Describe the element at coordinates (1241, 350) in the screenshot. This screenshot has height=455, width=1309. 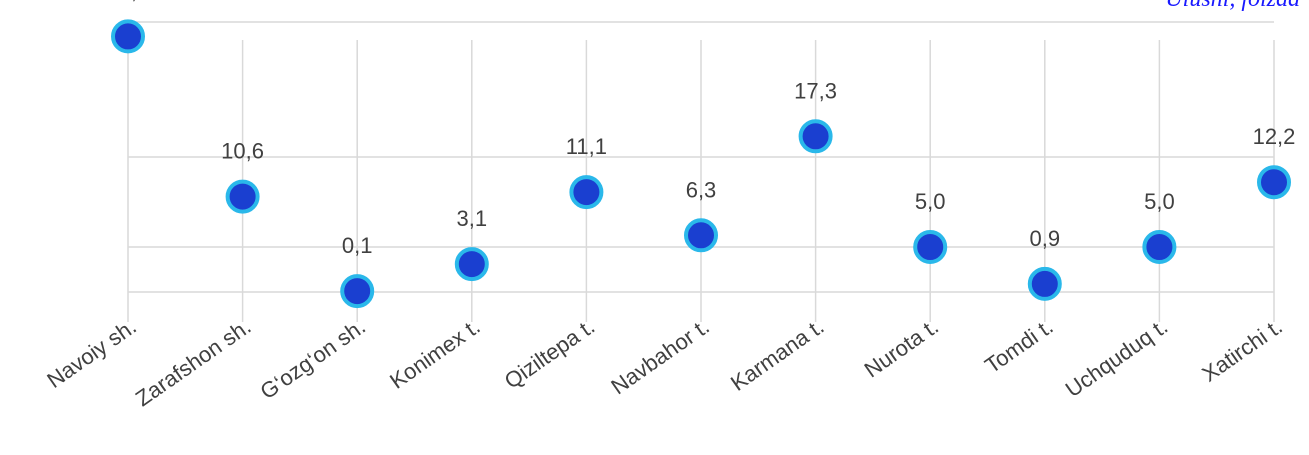
I see `x-tick-label: Xatirchi t.` at that location.